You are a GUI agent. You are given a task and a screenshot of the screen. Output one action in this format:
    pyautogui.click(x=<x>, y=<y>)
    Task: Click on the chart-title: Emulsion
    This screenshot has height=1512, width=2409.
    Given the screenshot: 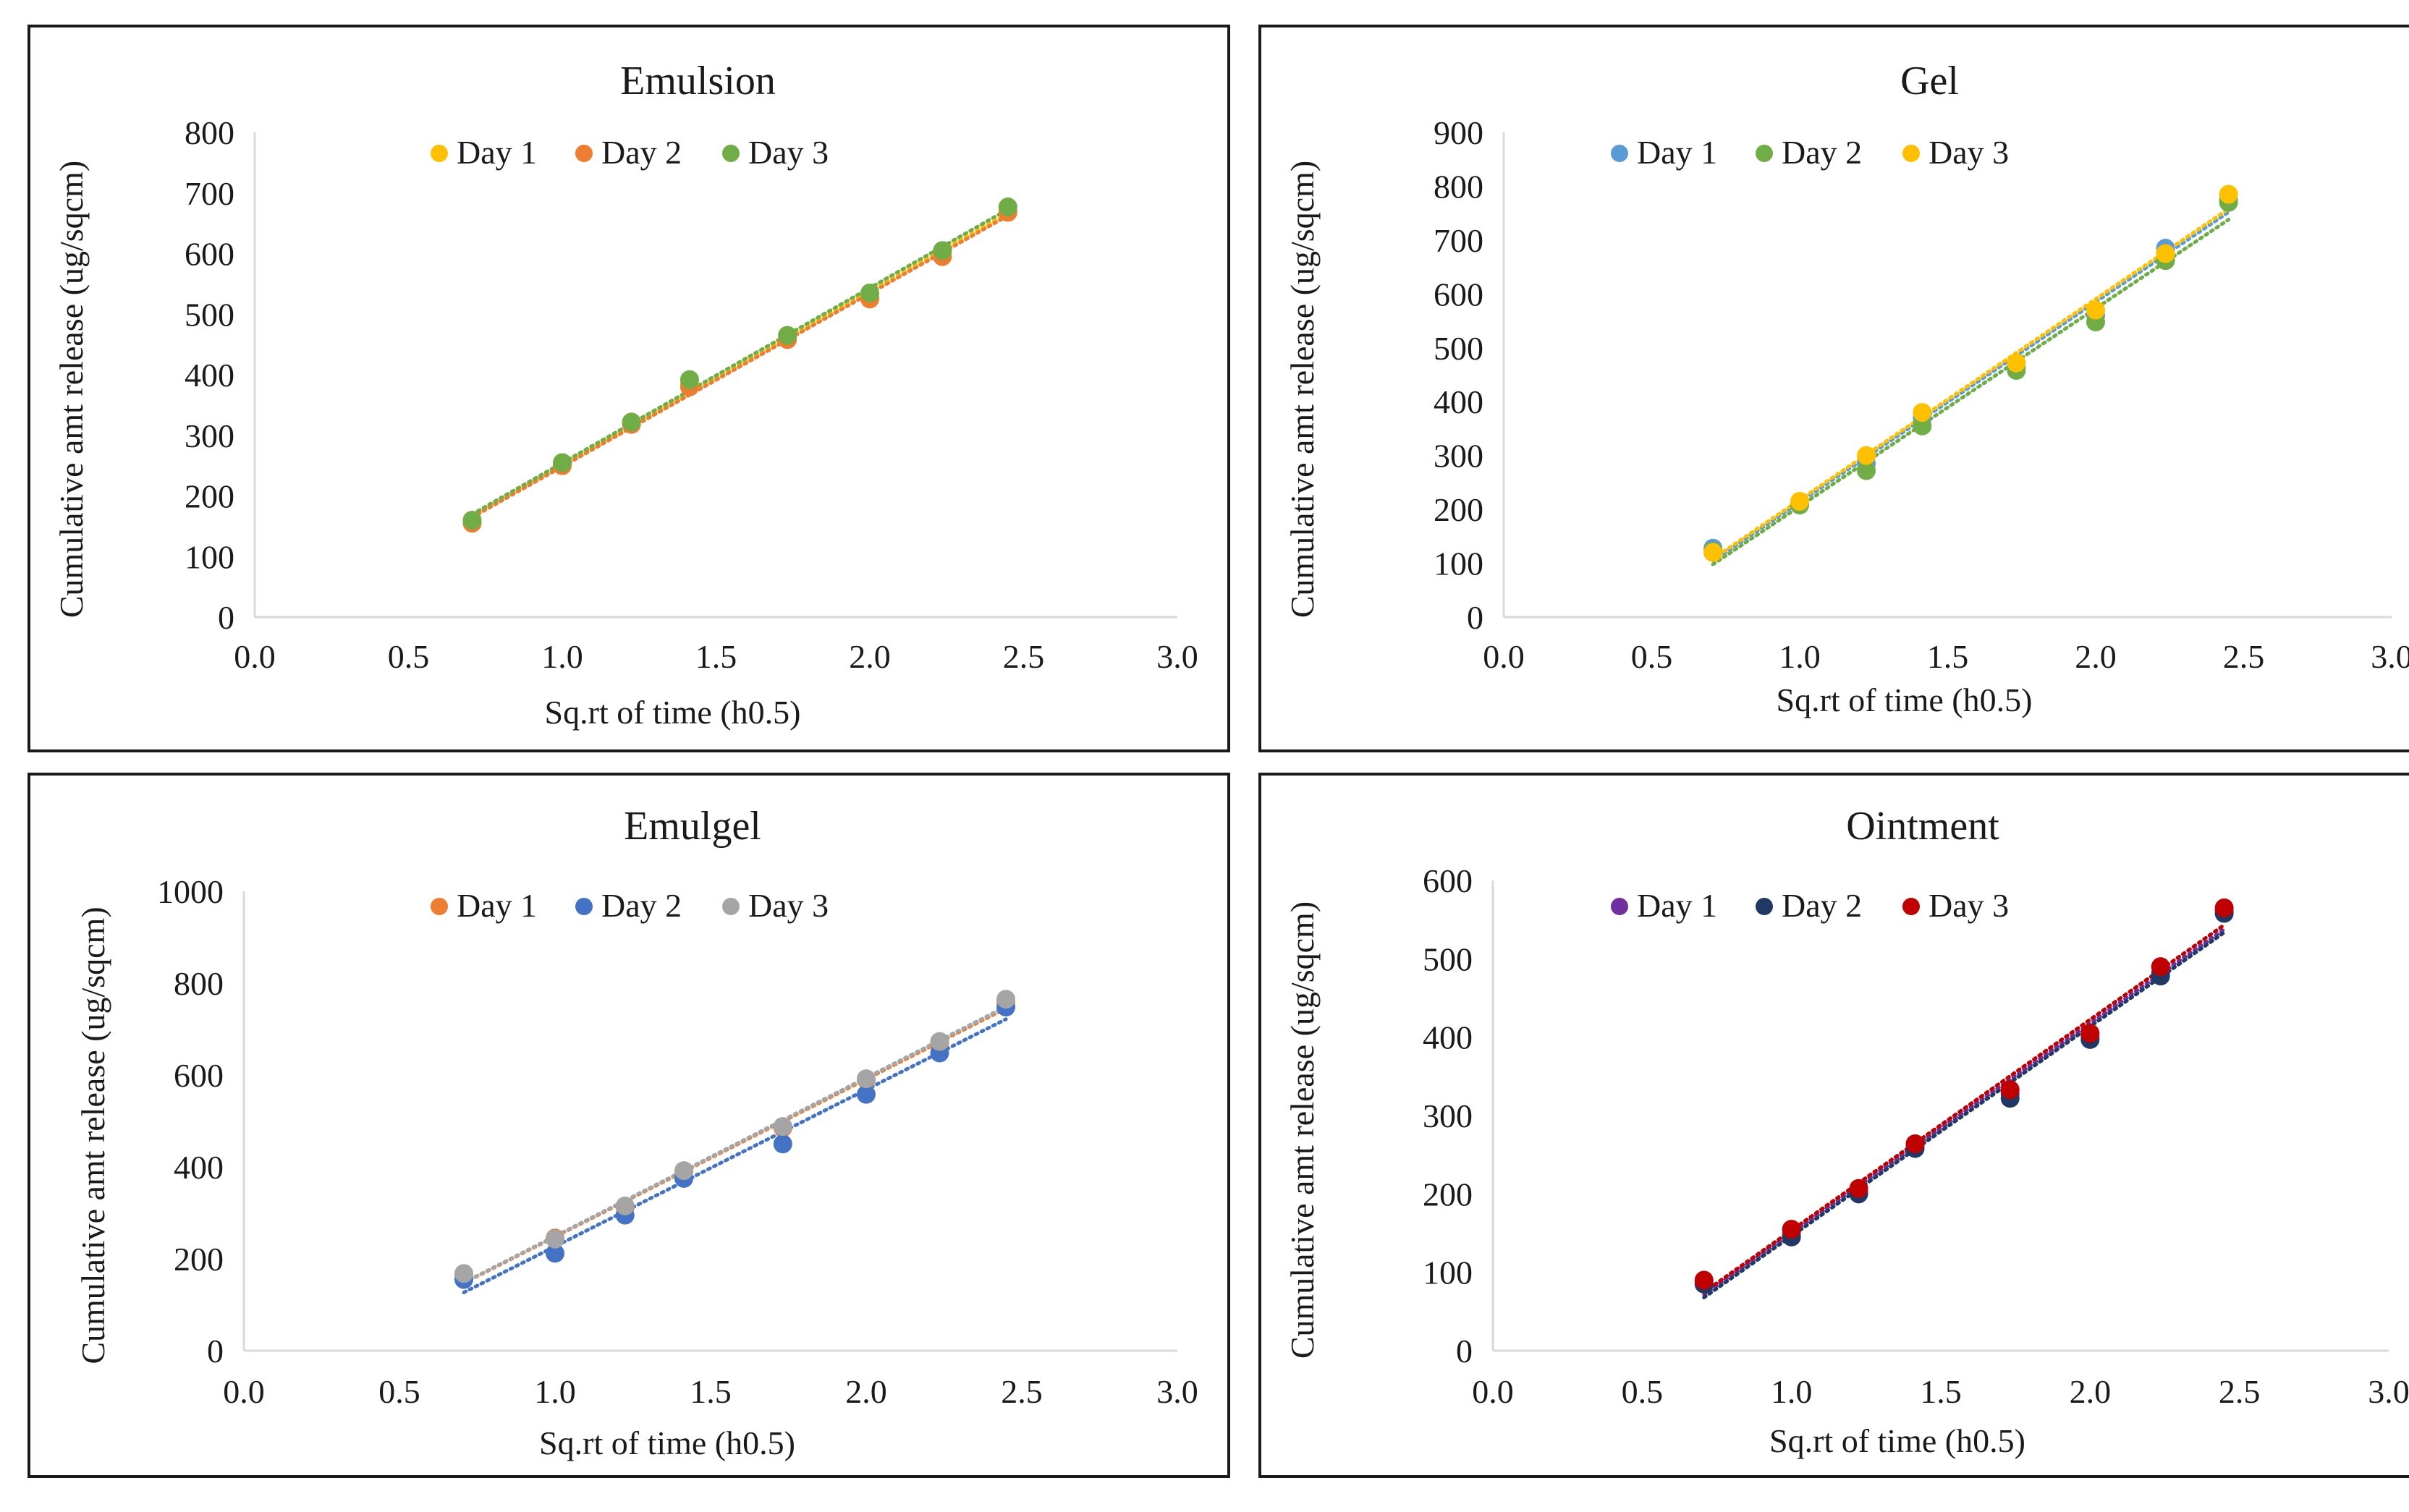 What is the action you would take?
    pyautogui.click(x=698, y=81)
    